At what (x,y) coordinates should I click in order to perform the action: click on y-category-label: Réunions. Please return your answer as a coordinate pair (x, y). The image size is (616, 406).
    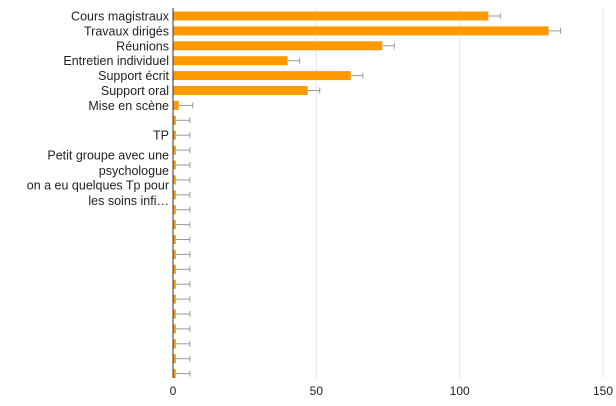
    Looking at the image, I should click on (142, 46).